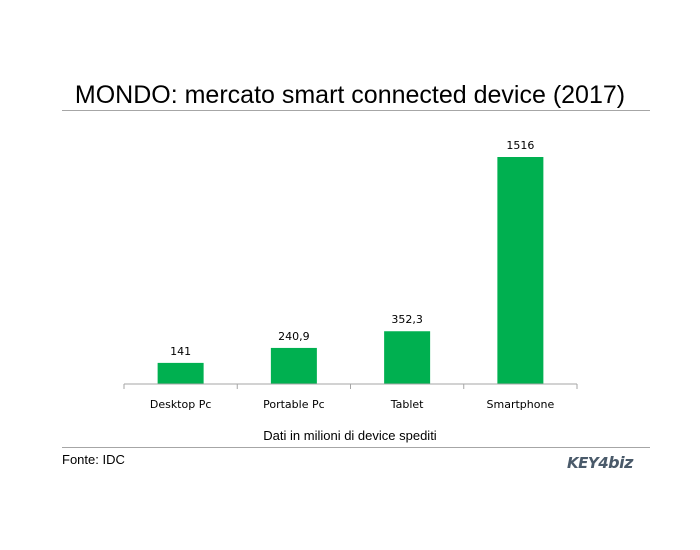 This screenshot has height=550, width=700. Describe the element at coordinates (294, 404) in the screenshot. I see `category-label: Portable Pc` at that location.